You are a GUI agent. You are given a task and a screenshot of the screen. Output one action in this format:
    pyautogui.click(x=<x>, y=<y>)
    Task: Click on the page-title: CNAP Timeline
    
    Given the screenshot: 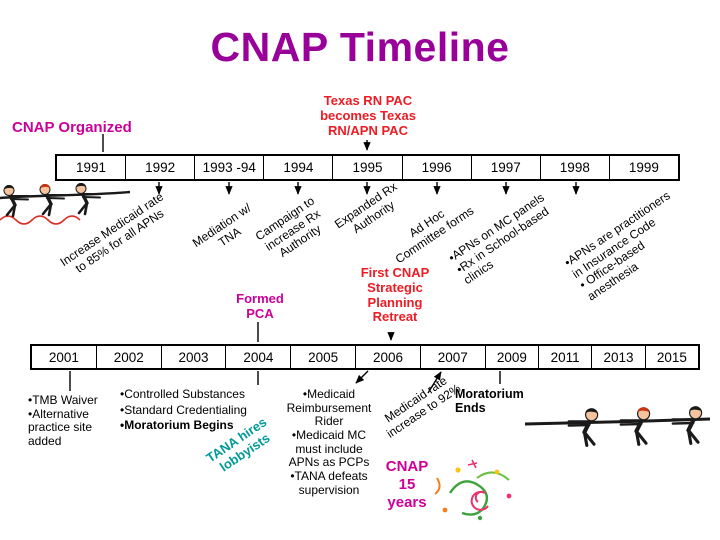 What is the action you would take?
    pyautogui.click(x=360, y=47)
    